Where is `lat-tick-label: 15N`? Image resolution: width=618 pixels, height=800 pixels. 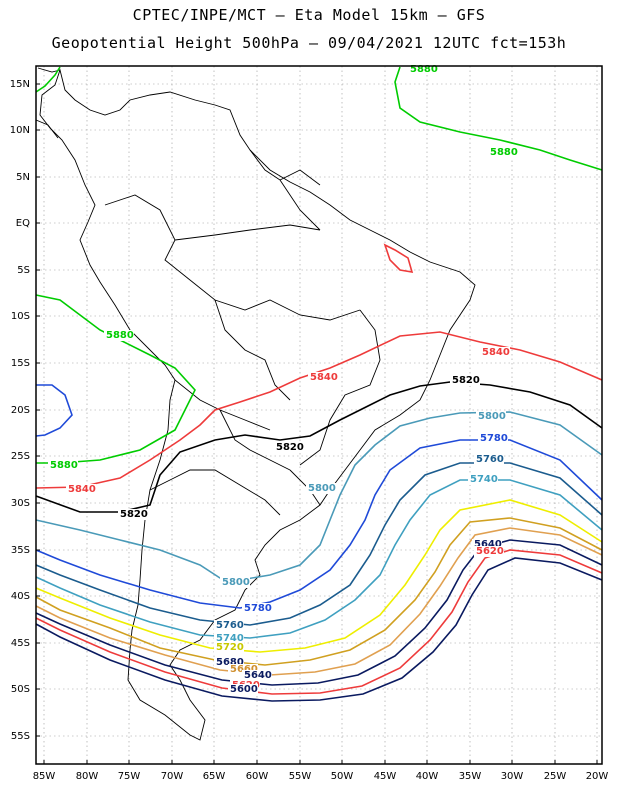 lat-tick-label: 15N is located at coordinates (20, 84).